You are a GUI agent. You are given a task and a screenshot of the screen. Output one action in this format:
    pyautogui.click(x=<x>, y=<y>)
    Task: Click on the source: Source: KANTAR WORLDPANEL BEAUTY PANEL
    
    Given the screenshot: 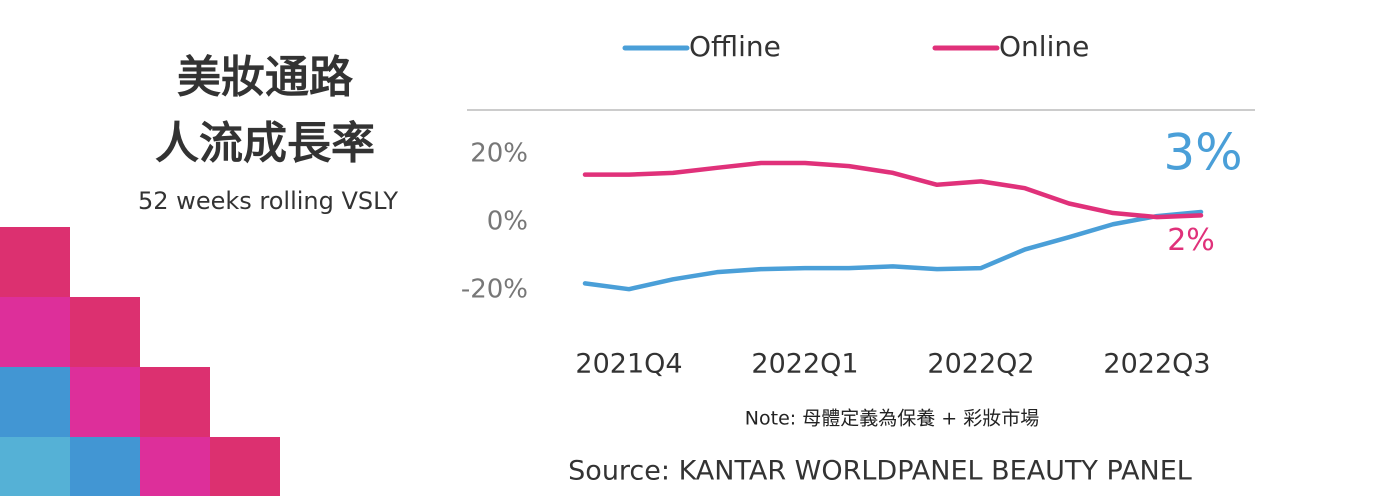 What is the action you would take?
    pyautogui.click(x=880, y=471)
    